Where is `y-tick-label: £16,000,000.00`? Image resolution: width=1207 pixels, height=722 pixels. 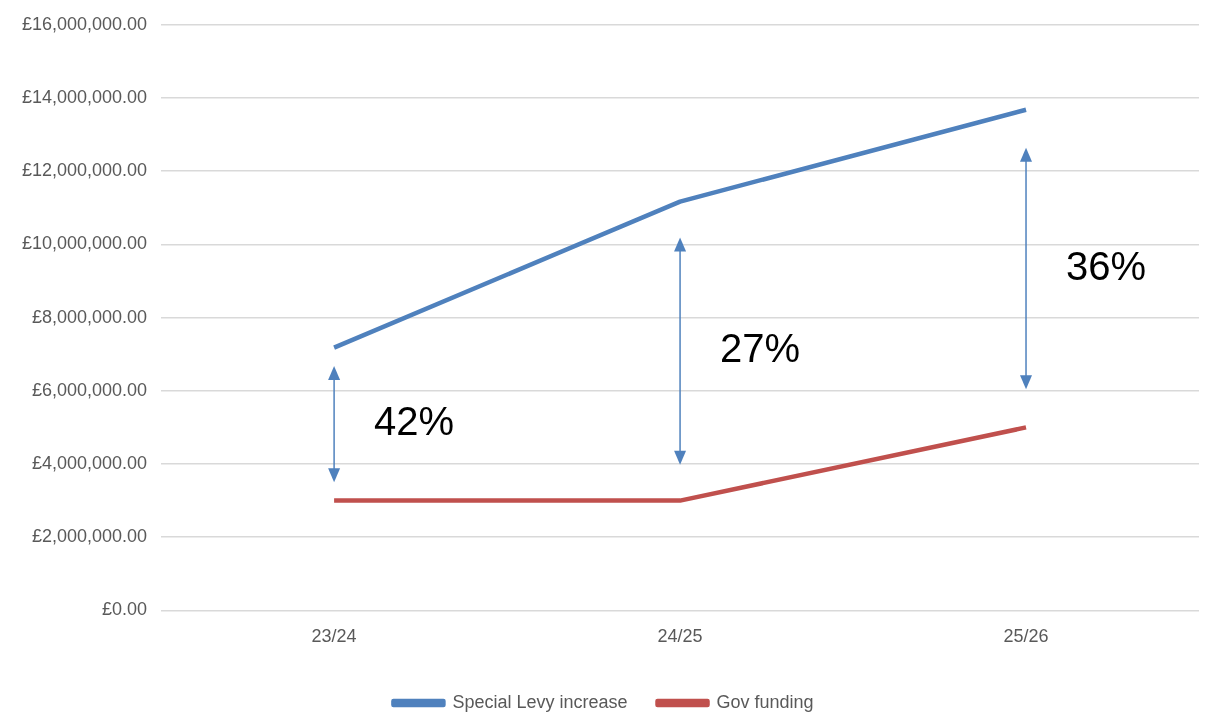
y-tick-label: £16,000,000.00 is located at coordinates (85, 23).